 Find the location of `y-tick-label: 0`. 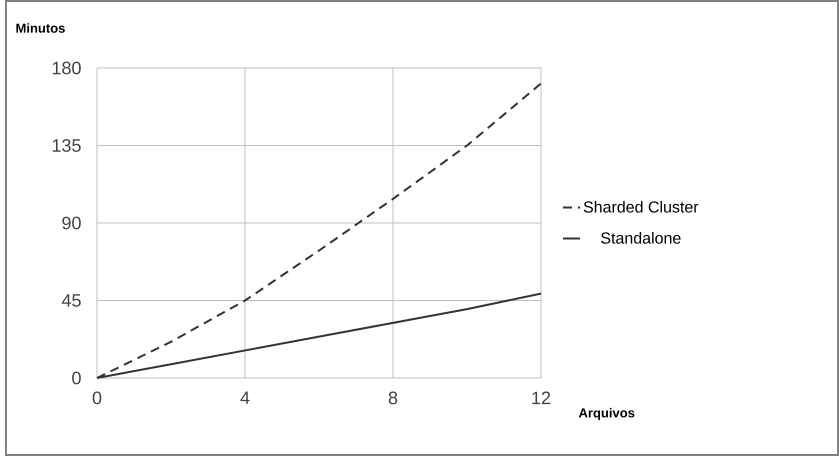

y-tick-label: 0 is located at coordinates (76, 378).